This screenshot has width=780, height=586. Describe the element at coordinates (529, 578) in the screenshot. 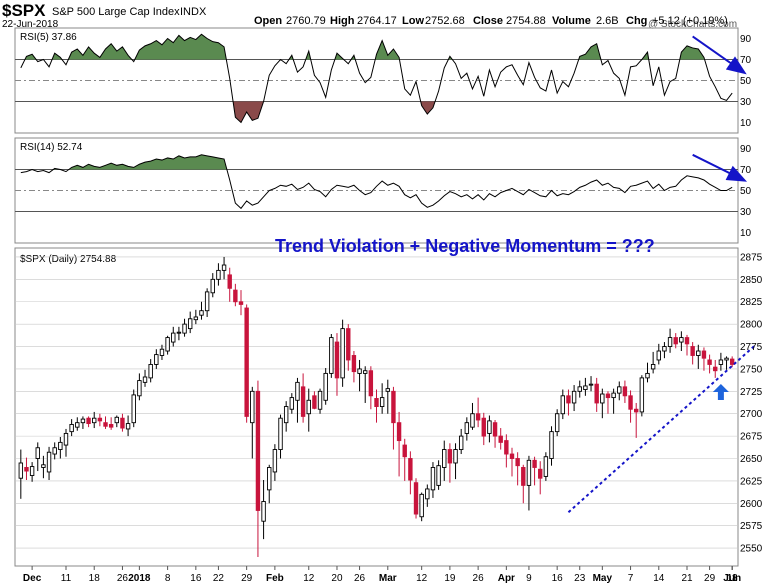

I see `x-tick-label: 9` at that location.